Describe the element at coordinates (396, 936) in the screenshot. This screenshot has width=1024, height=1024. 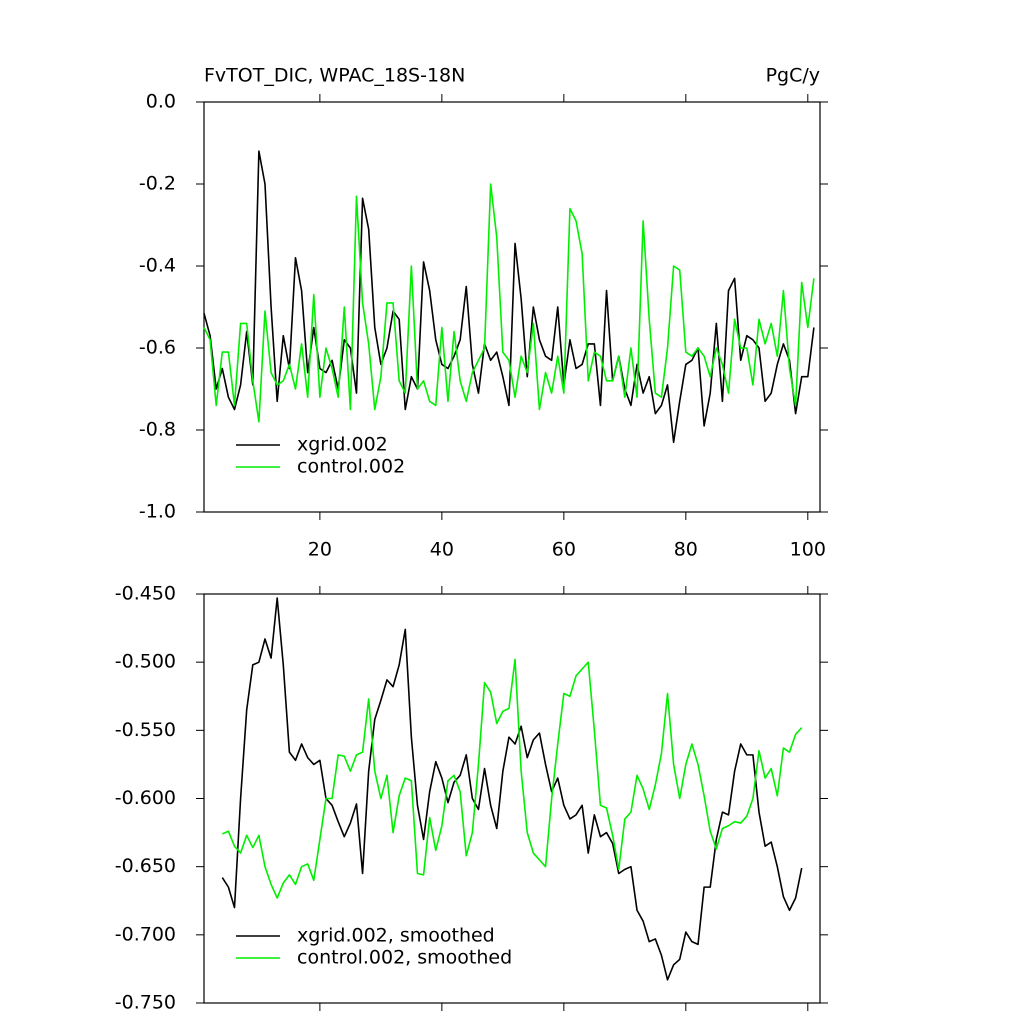
I see `legend-label: xgrid.002, smoothed` at that location.